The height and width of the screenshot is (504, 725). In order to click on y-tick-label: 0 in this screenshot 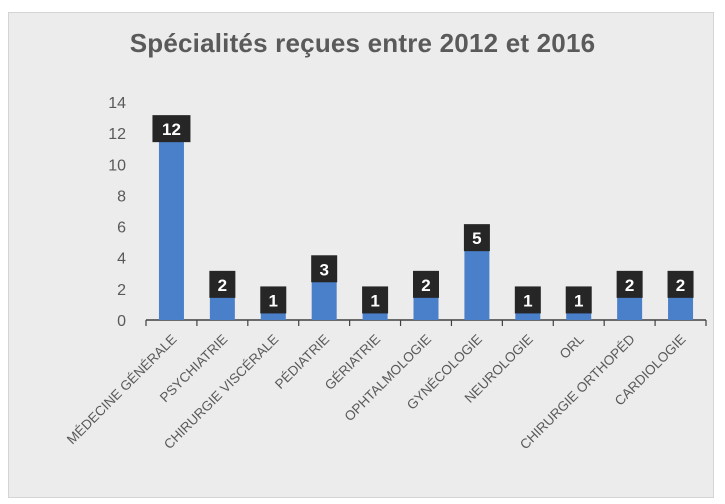, I will do `click(121, 321)`.